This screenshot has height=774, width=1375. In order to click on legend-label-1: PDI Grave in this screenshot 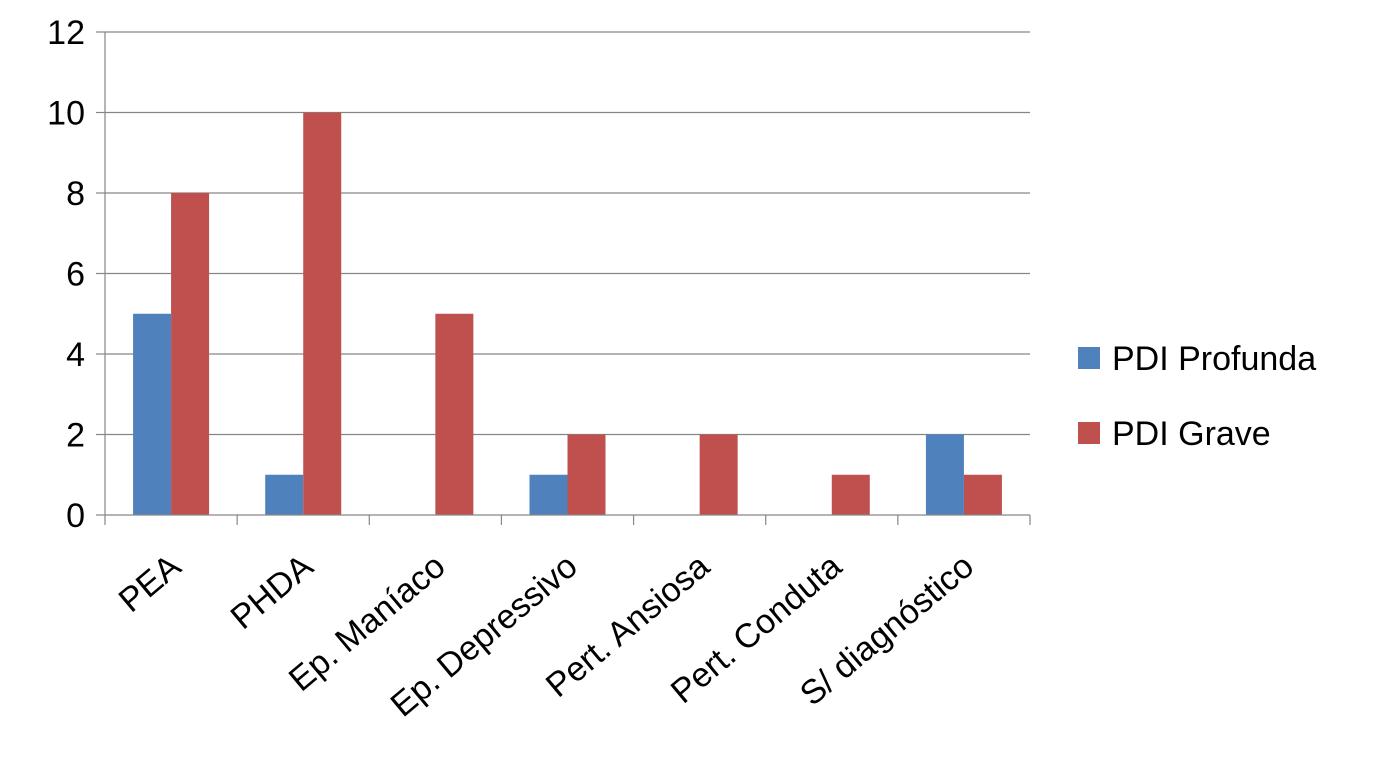, I will do `click(1191, 434)`.